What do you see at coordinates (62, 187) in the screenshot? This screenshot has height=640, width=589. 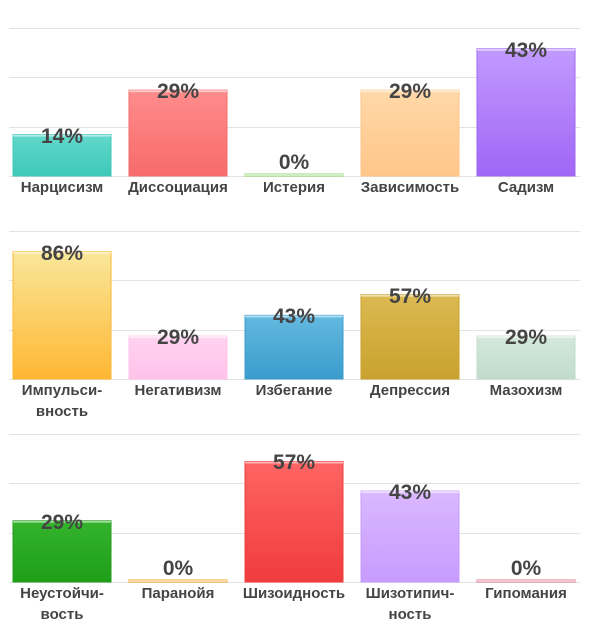 I see `category-label: Нарцисизм` at bounding box center [62, 187].